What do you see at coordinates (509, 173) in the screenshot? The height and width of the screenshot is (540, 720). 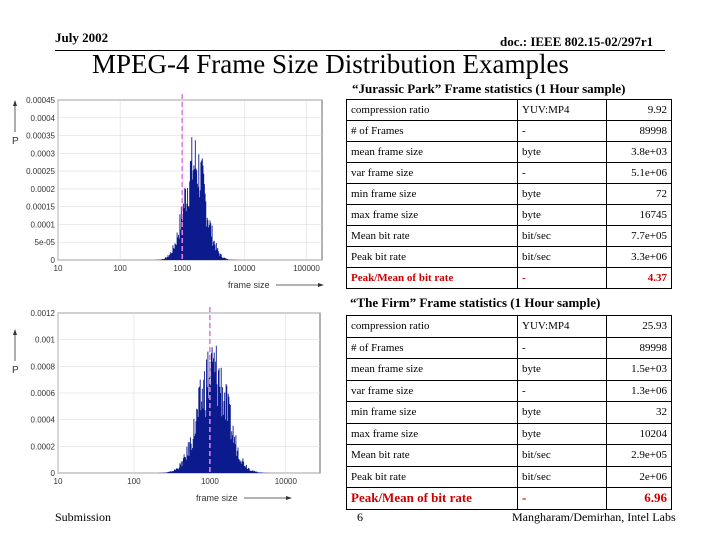 I see `table-row: var frame size -5.1e+06` at bounding box center [509, 173].